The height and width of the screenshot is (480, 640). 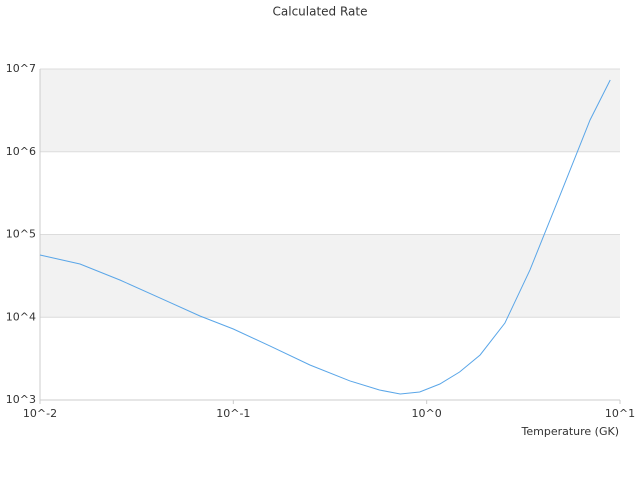 What do you see at coordinates (233, 413) in the screenshot?
I see `x-tick-label: 10^-1` at bounding box center [233, 413].